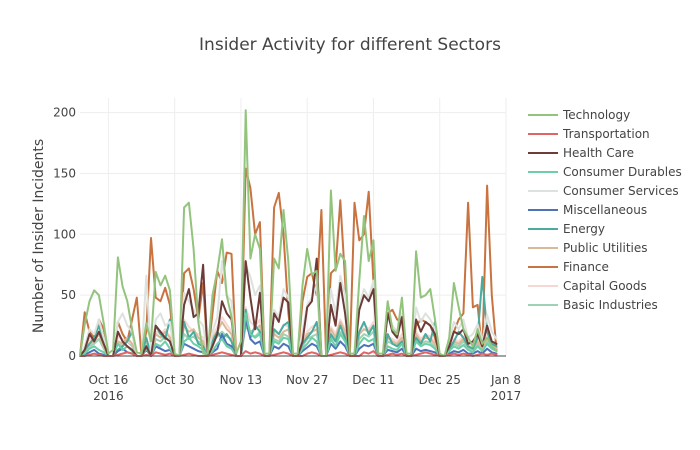  Describe the element at coordinates (596, 115) in the screenshot. I see `legend-label: Technology` at that location.